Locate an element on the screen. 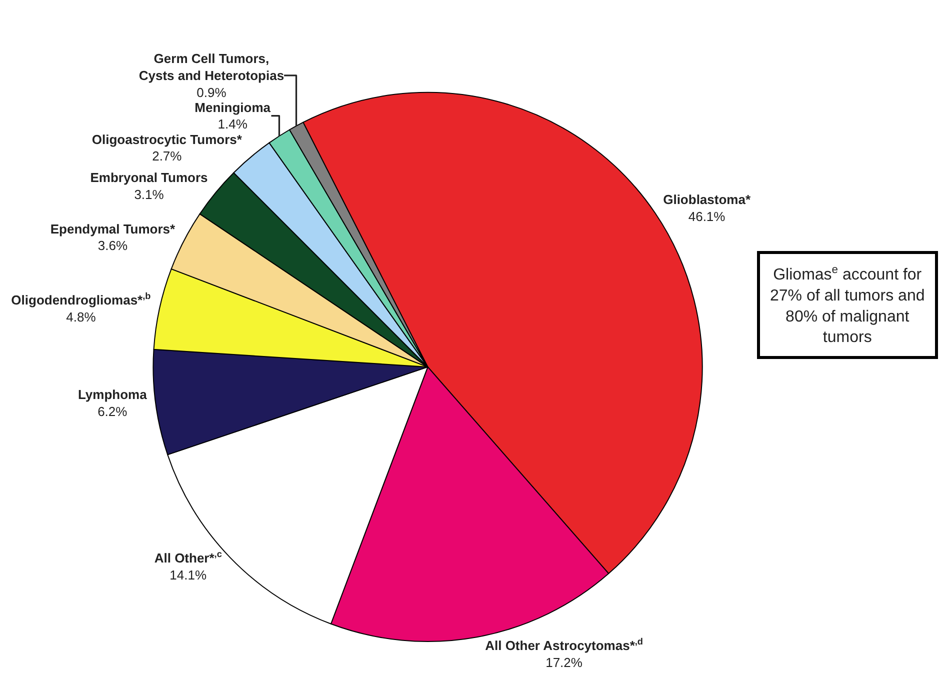 This screenshot has width=952, height=694. data-label: 2.7% is located at coordinates (167, 156).